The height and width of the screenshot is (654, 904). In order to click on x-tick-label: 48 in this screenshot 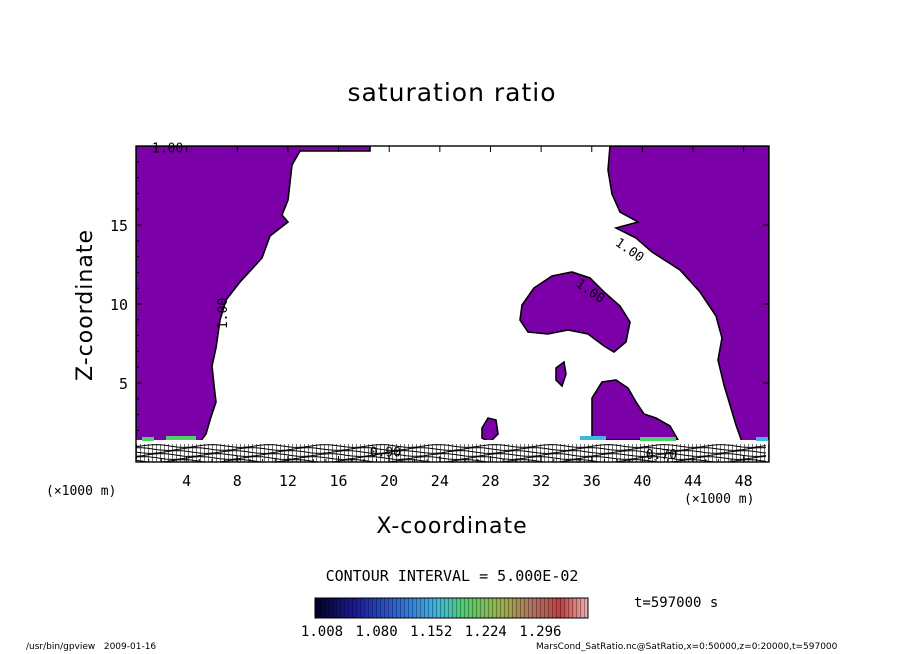, I will do `click(744, 481)`.